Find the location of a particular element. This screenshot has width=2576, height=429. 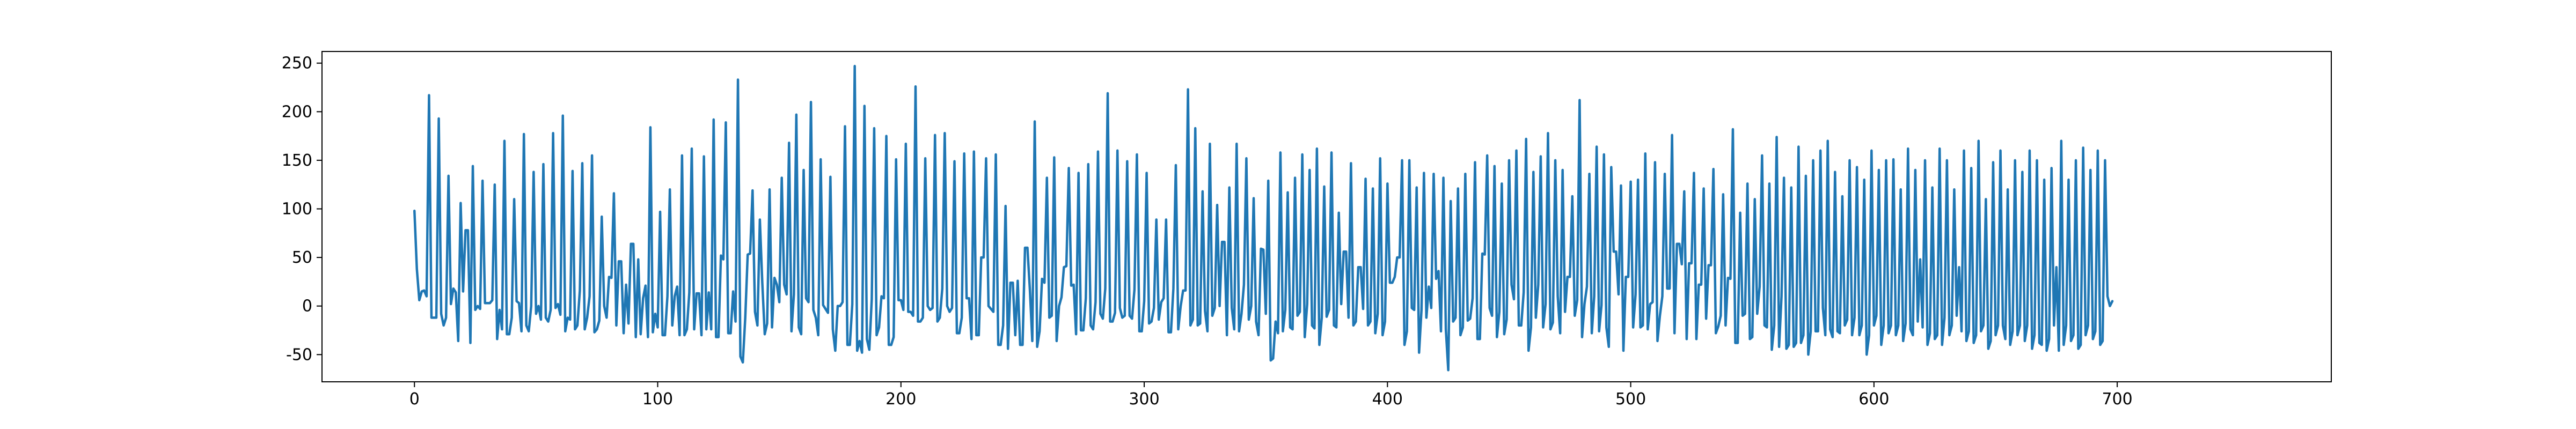

y-tick-label: 50 is located at coordinates (302, 257).